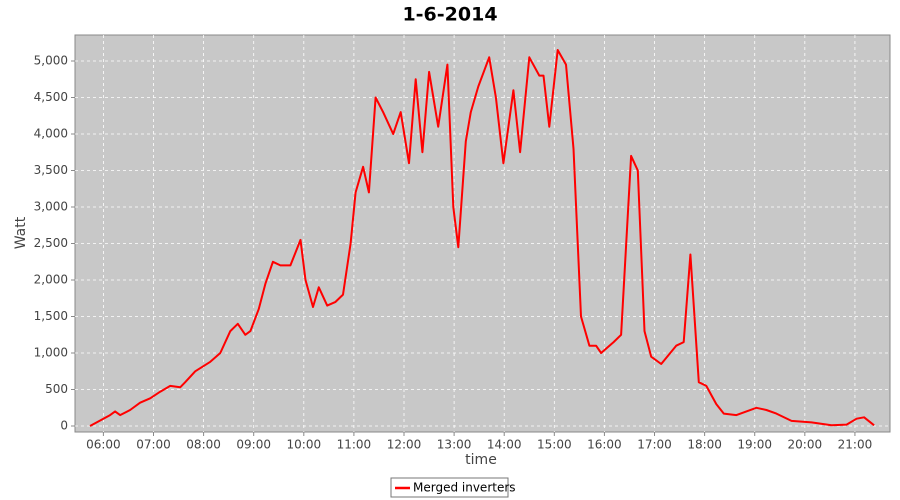 The height and width of the screenshot is (500, 900). I want to click on x-tick-label: 17:00, so click(654, 445).